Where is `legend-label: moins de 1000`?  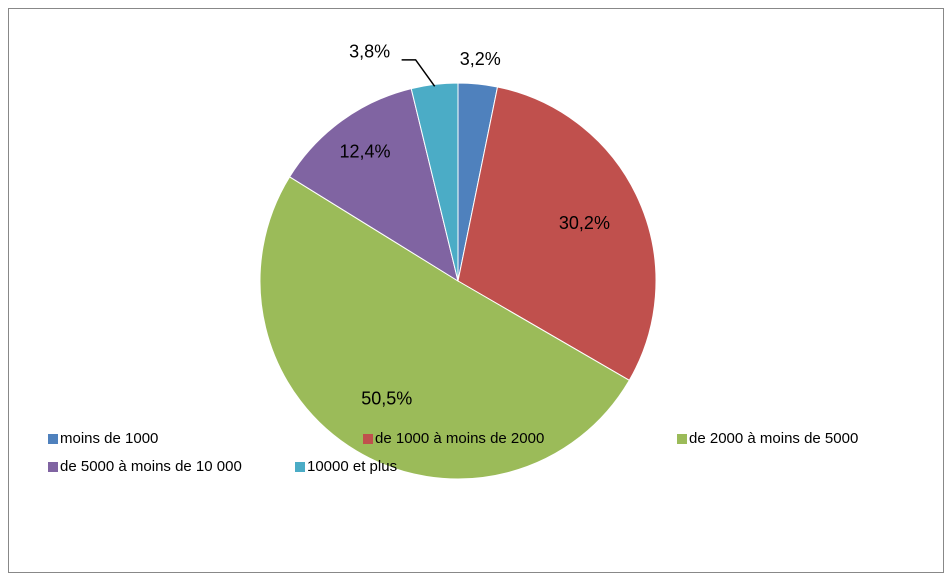 legend-label: moins de 1000 is located at coordinates (109, 438).